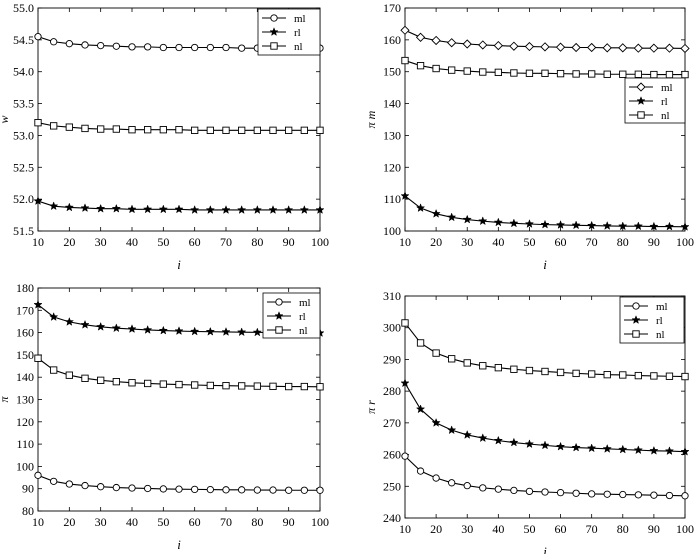  What do you see at coordinates (298, 47) in the screenshot?
I see `legend-label-nl: nl` at bounding box center [298, 47].